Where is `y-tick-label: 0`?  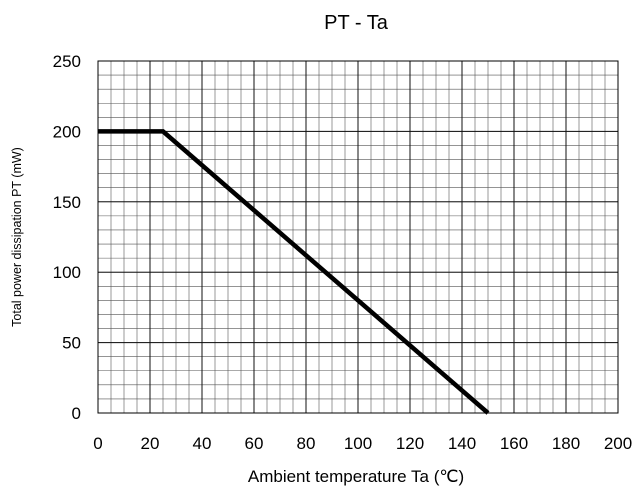
y-tick-label: 0 is located at coordinates (76, 413).